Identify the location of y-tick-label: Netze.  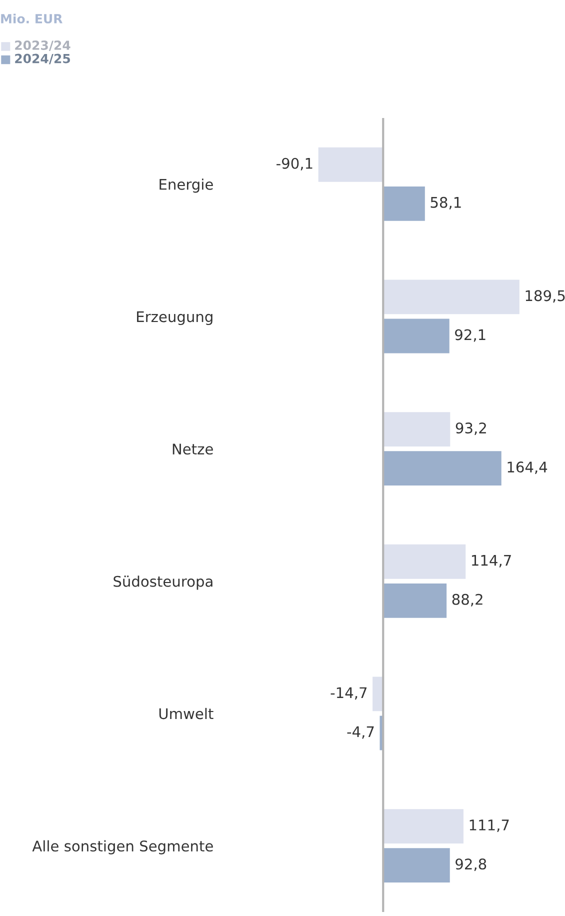
(192, 449).